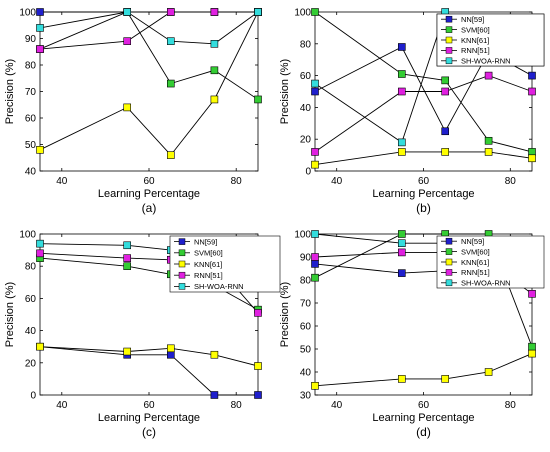  I want to click on legend-entry: KNN[61], so click(208, 264).